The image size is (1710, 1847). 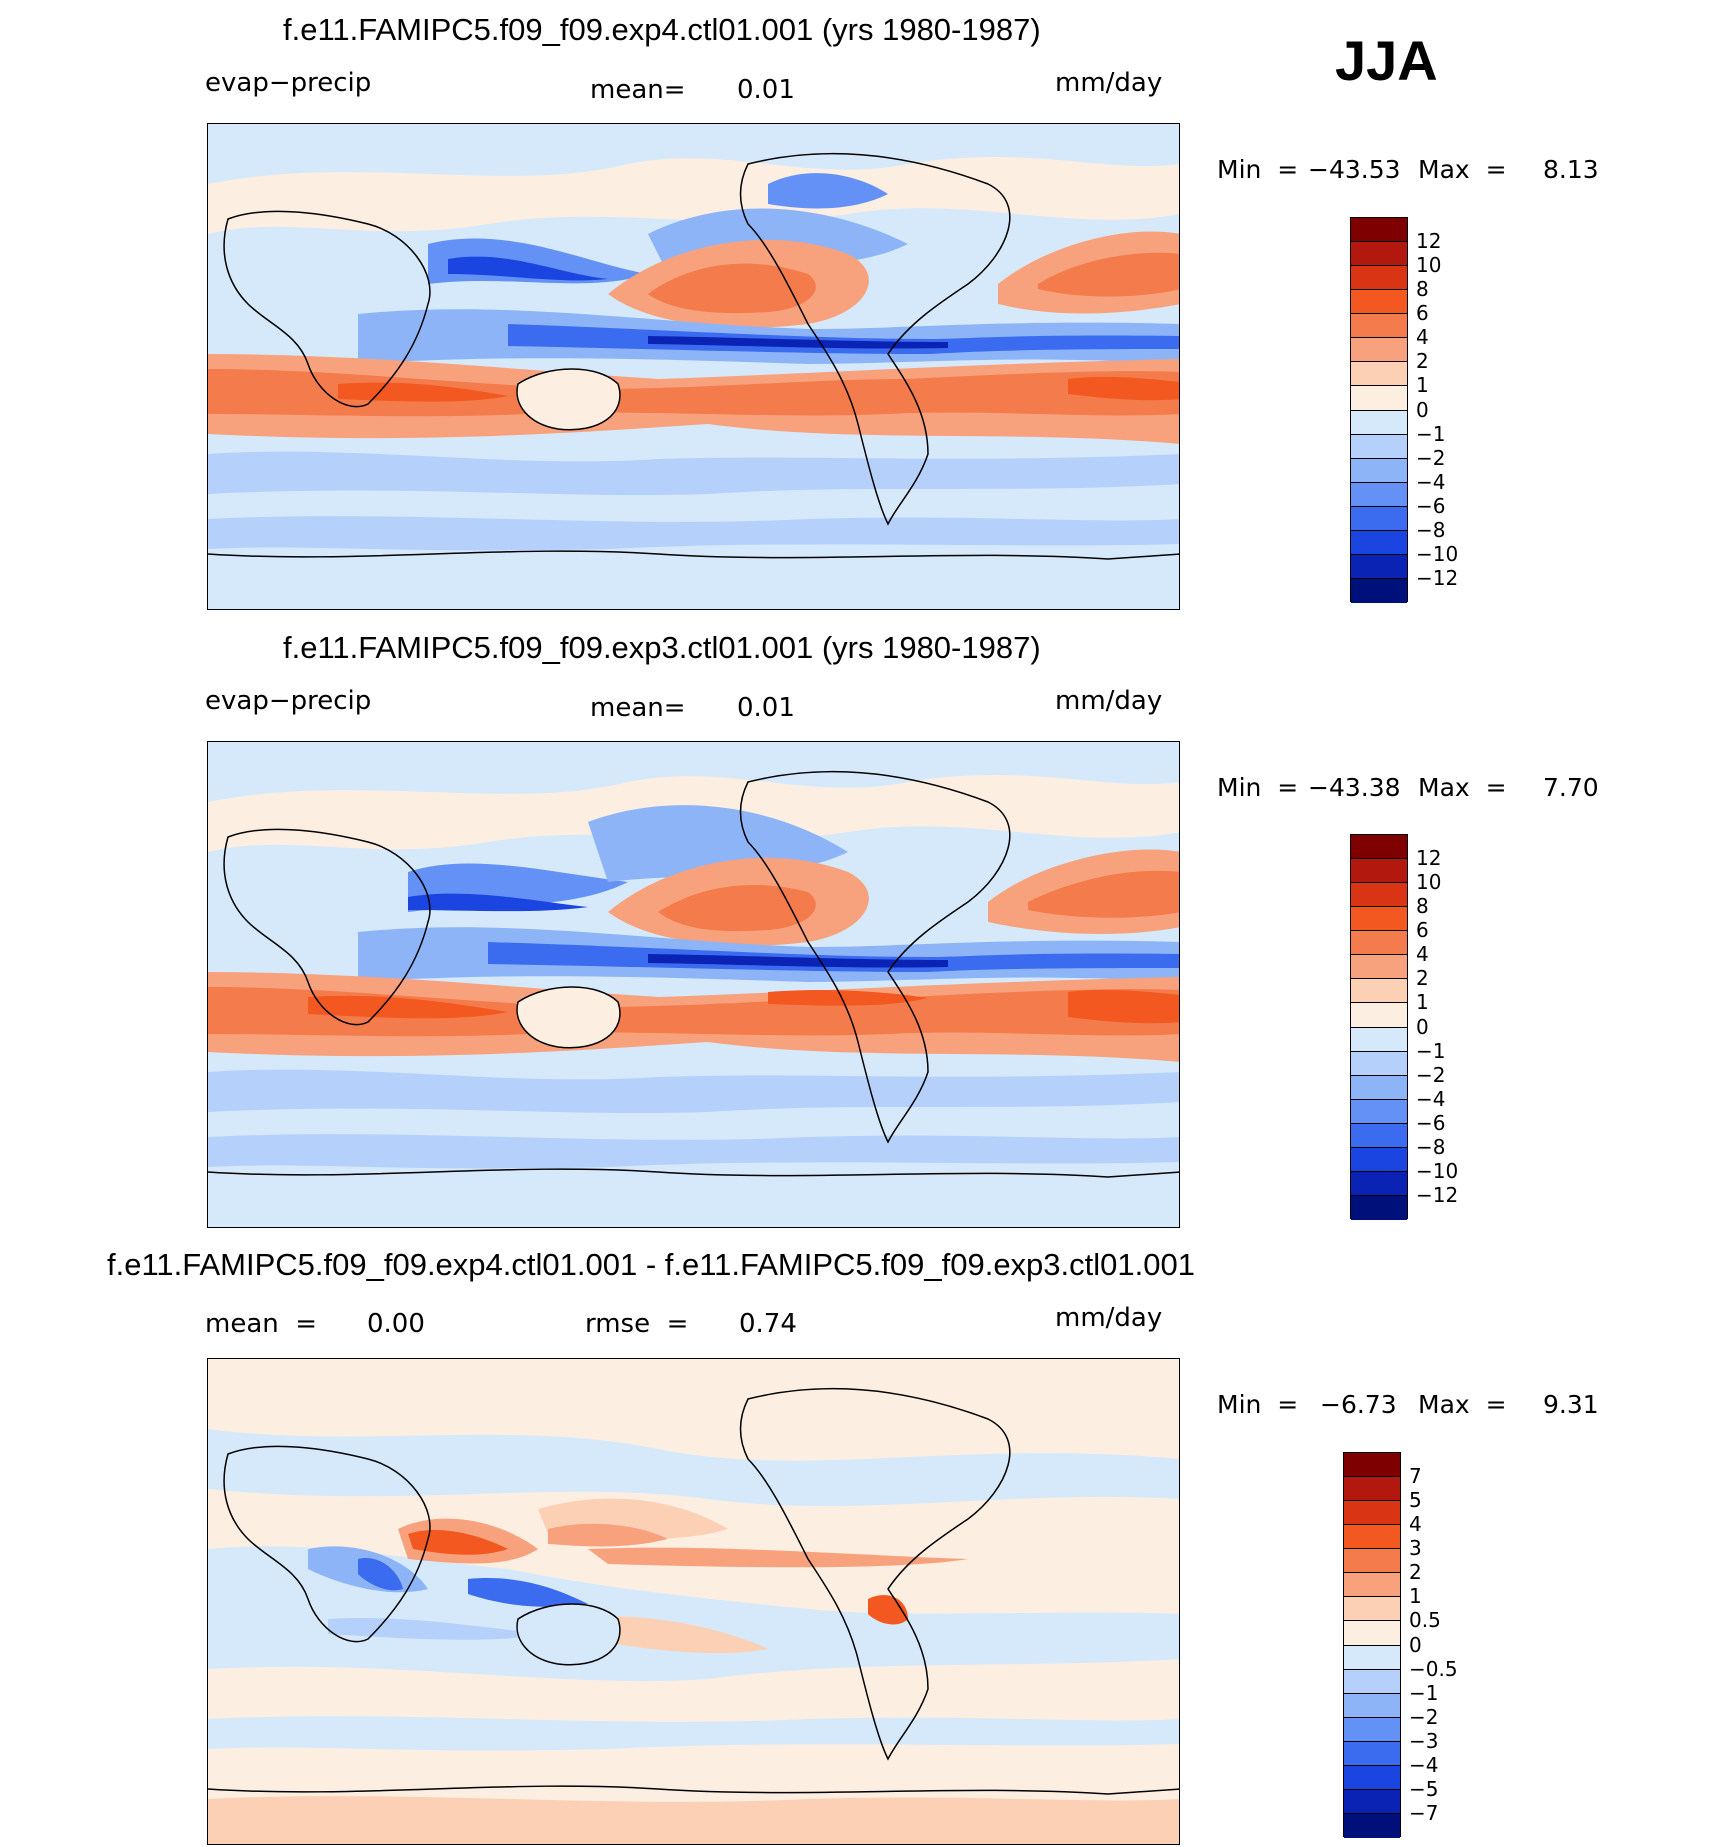 I want to click on panel-1-colorbar-swatches, so click(x=1379, y=410).